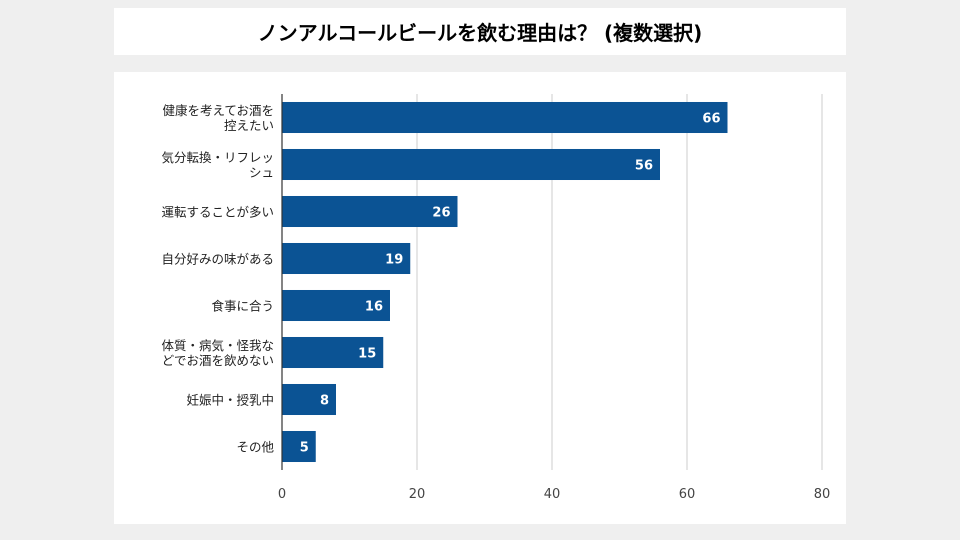 The height and width of the screenshot is (540, 960). What do you see at coordinates (217, 157) in the screenshot?
I see `category-label-line: 気分転換・リフレッ` at bounding box center [217, 157].